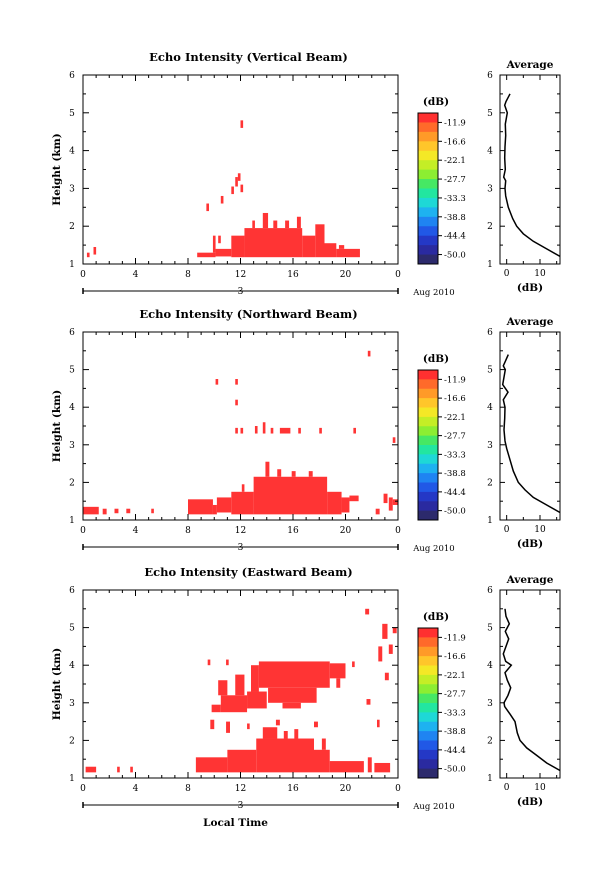  What do you see at coordinates (507, 530) in the screenshot?
I see `profile-x-tick-label: 0` at bounding box center [507, 530].